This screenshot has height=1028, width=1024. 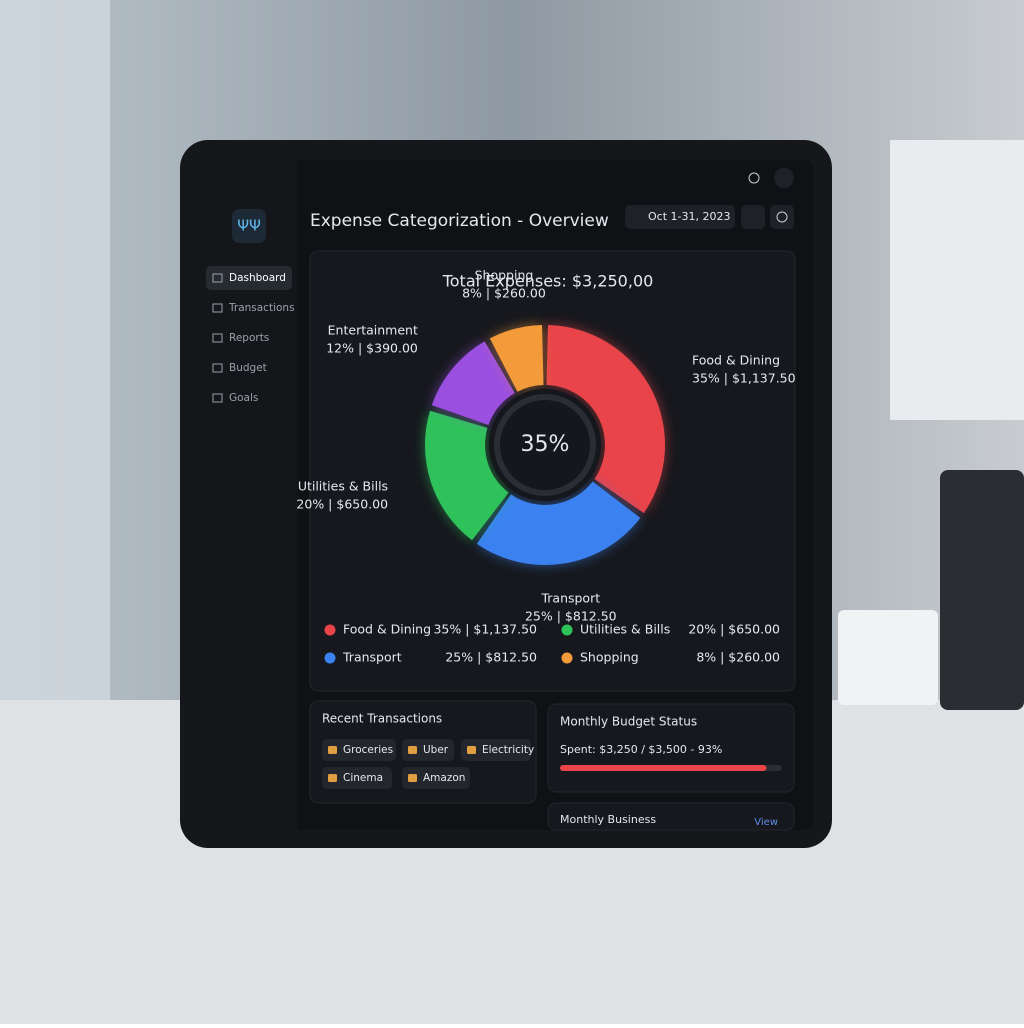 What do you see at coordinates (373, 329) in the screenshot?
I see `slice-category: Entertainment` at bounding box center [373, 329].